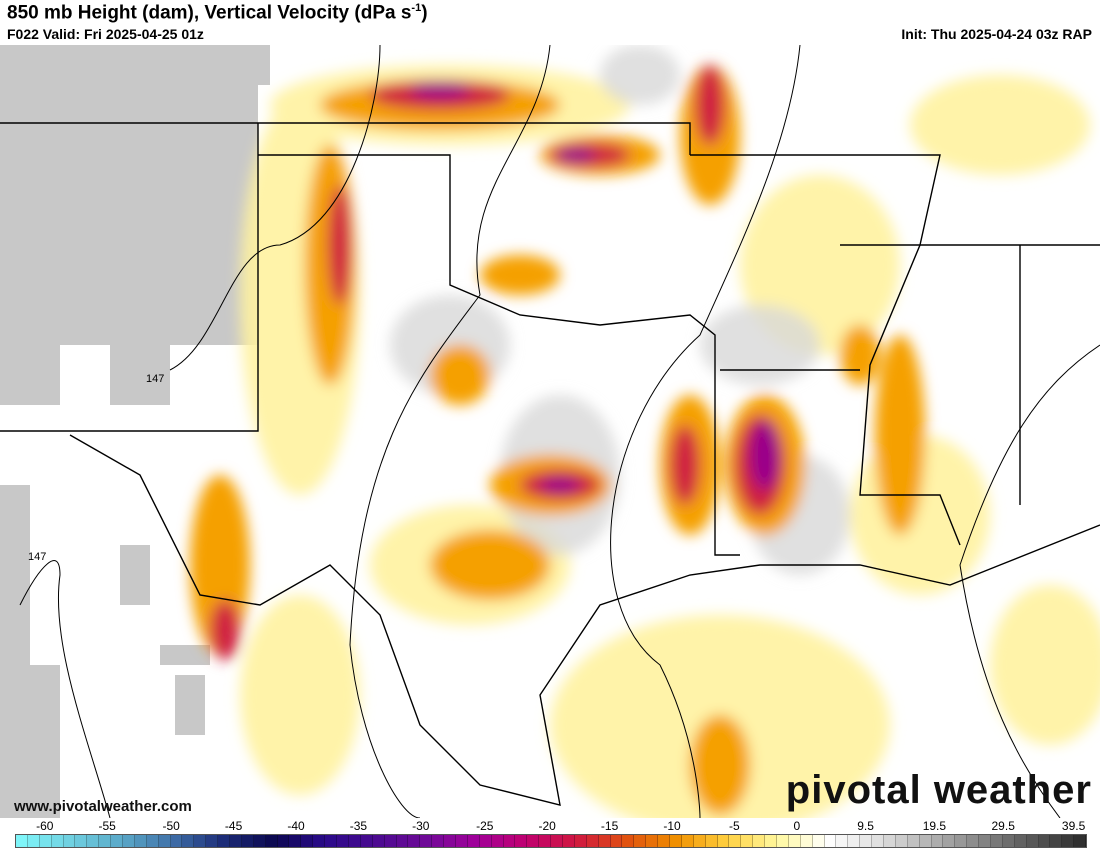 The height and width of the screenshot is (850, 1100). Describe the element at coordinates (421, 826) in the screenshot. I see `colorbar-tick-label: -30` at that location.